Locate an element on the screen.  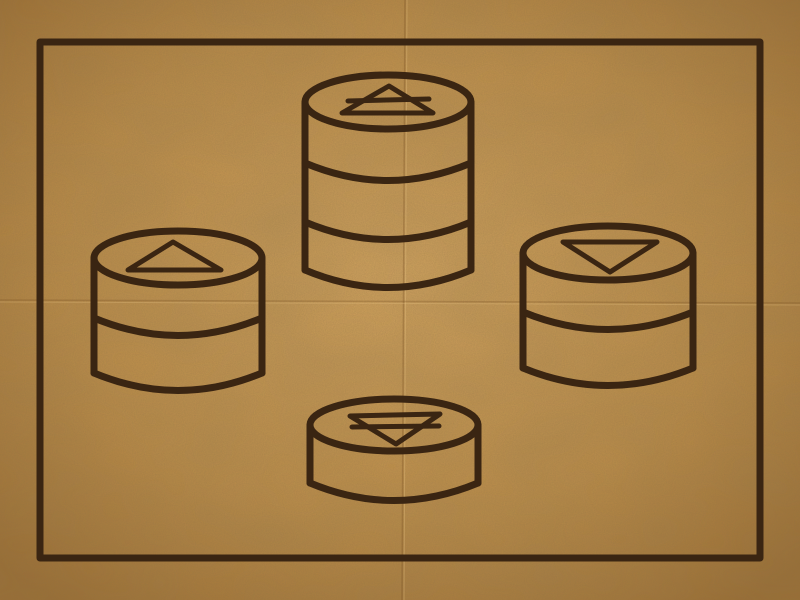
fold-crease-horizontal-highlight is located at coordinates (400, 303).